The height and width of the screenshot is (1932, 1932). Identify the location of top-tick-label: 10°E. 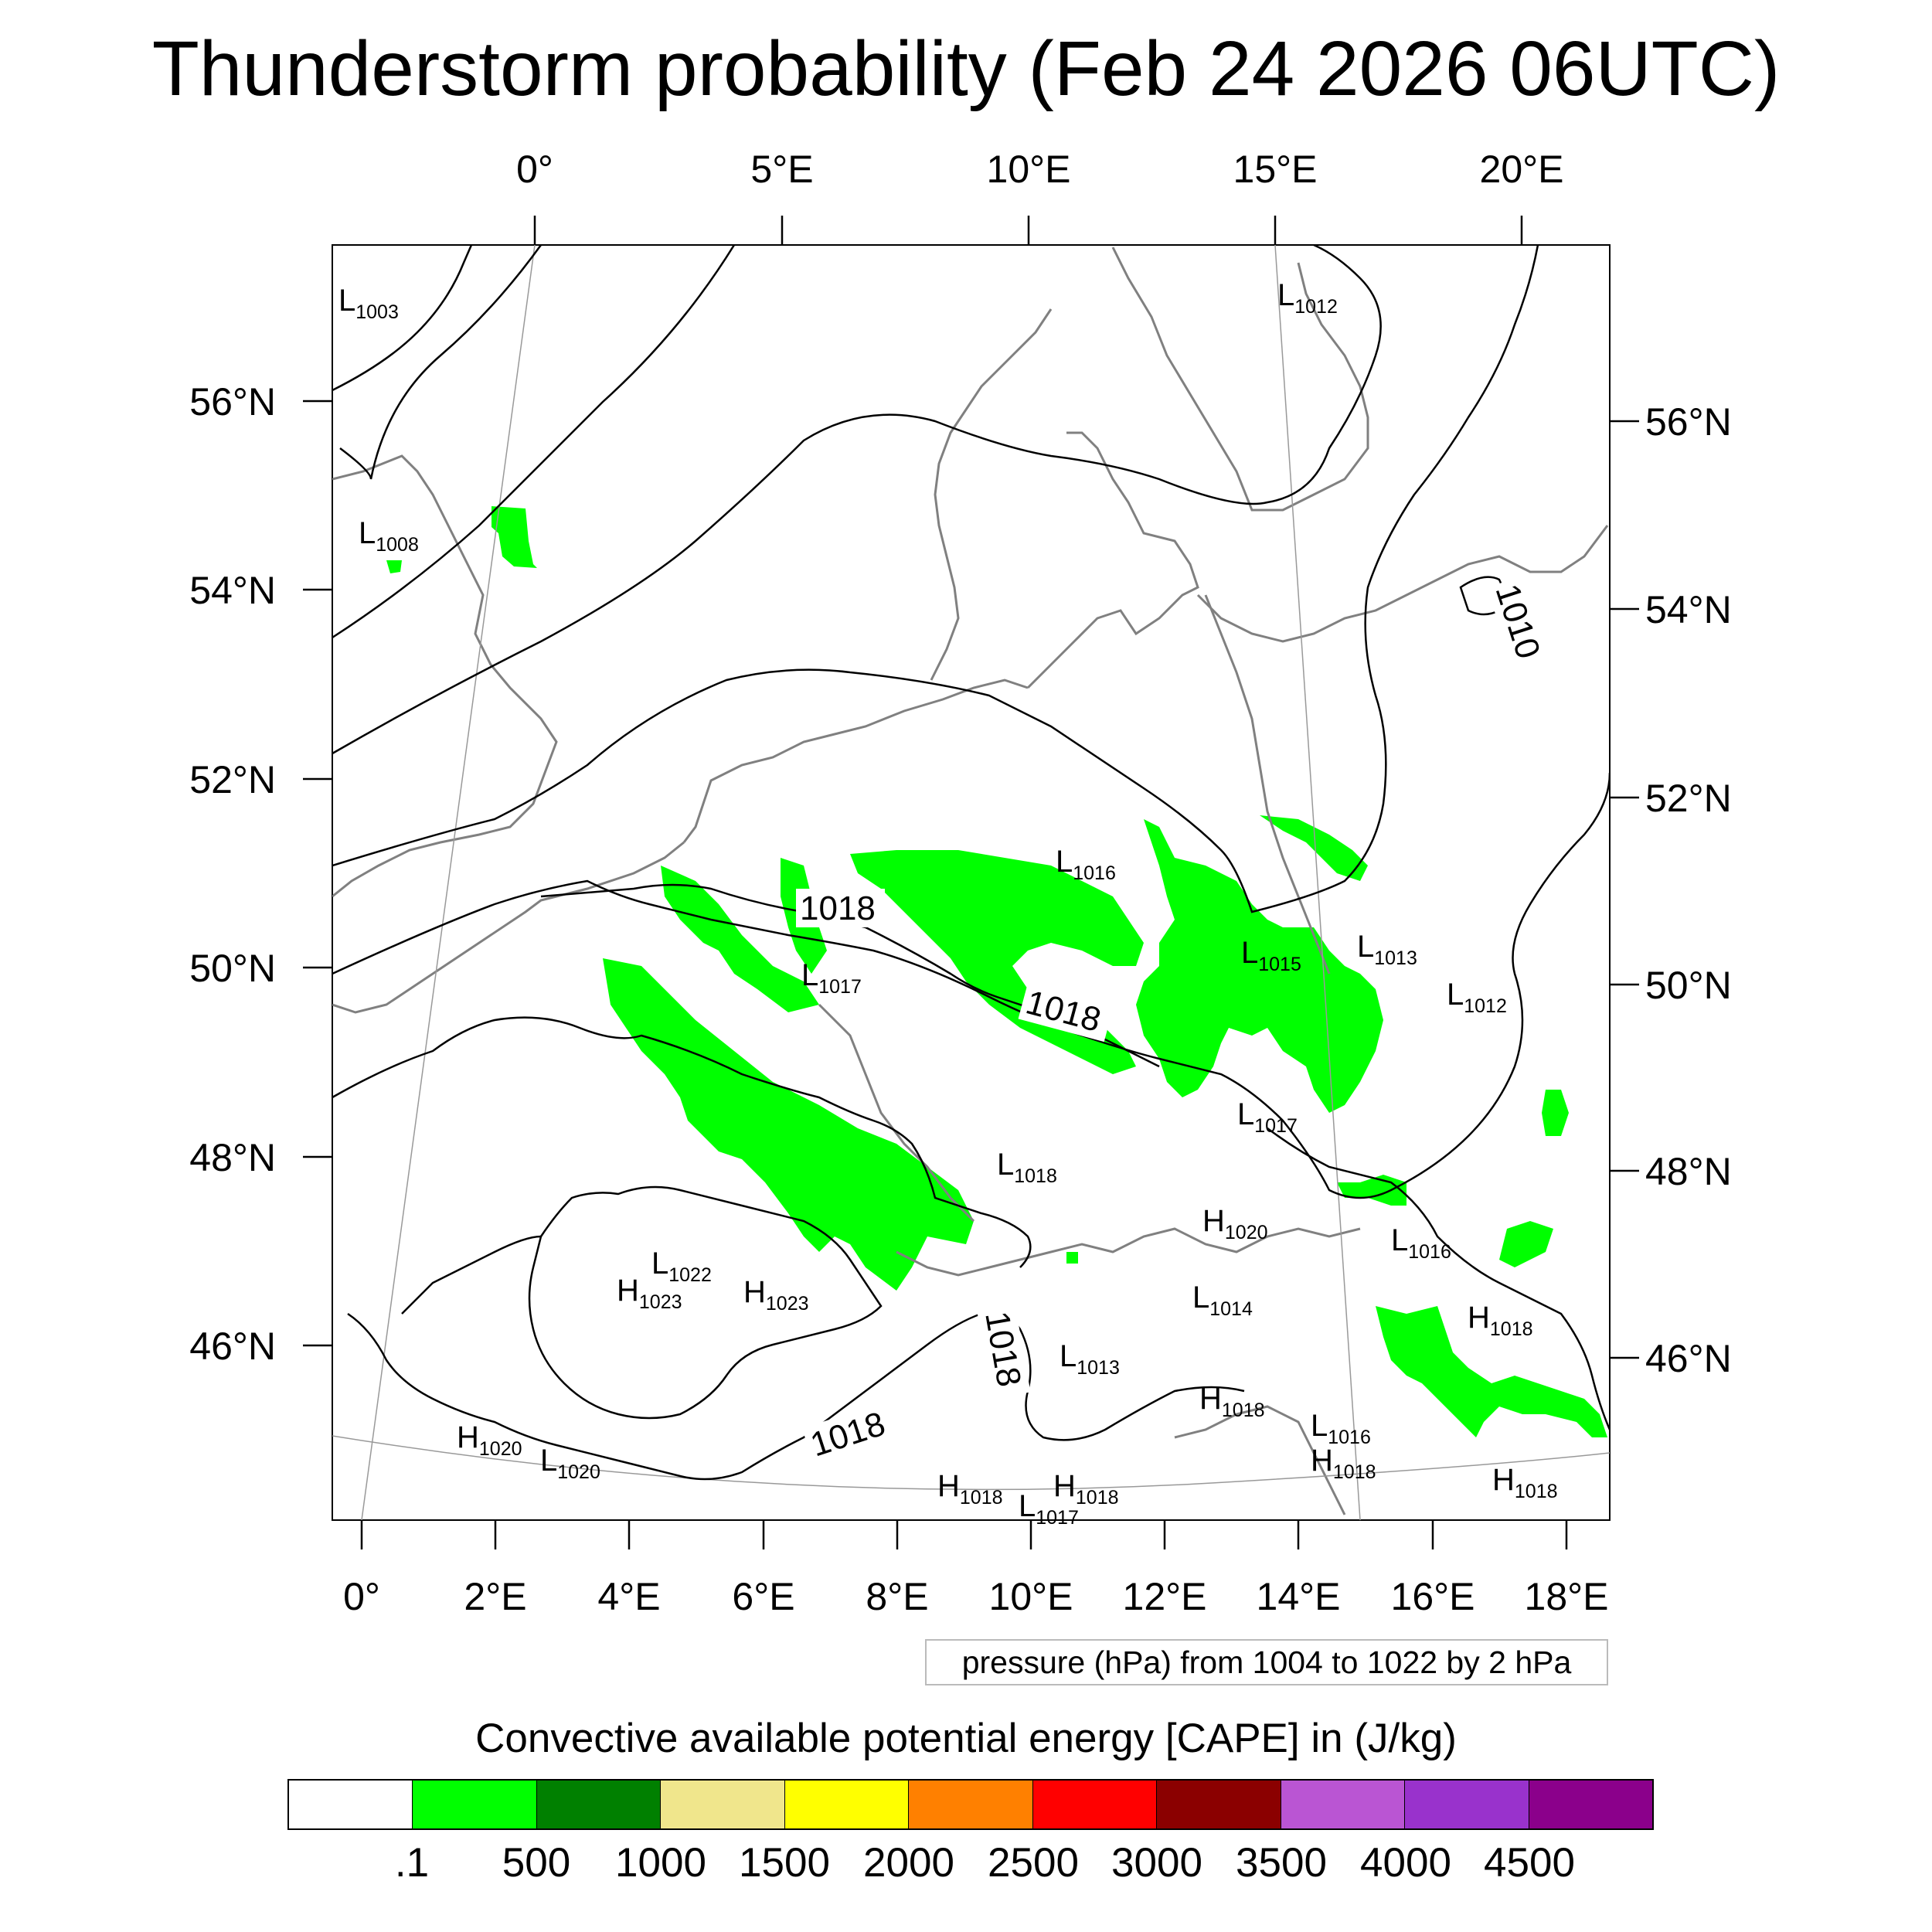
(1029, 169).